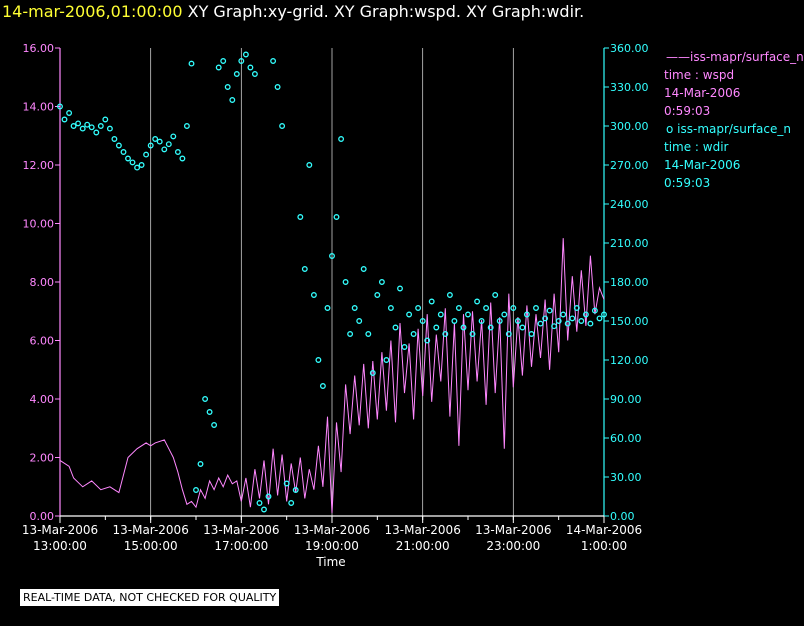 The width and height of the screenshot is (804, 626). Describe the element at coordinates (629, 126) in the screenshot. I see `right-tick-label-10: 300.00` at that location.